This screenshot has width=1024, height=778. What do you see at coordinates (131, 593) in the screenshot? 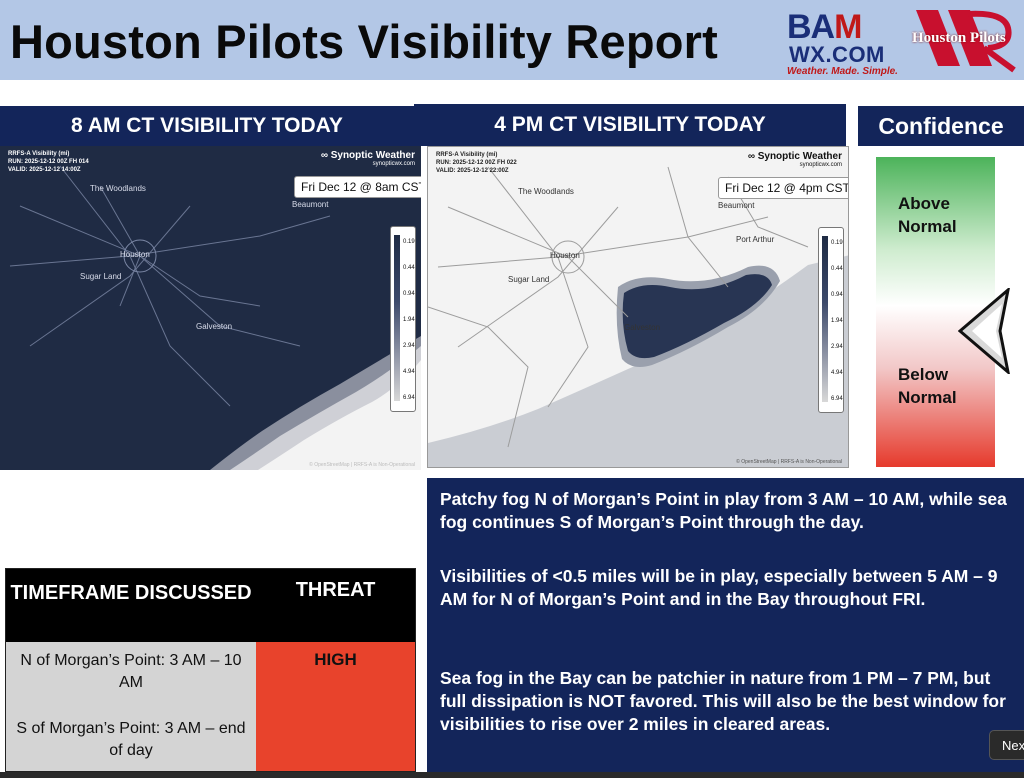
I see `header-timeframe: TIMEFRAME DISCUSSED` at bounding box center [131, 593].